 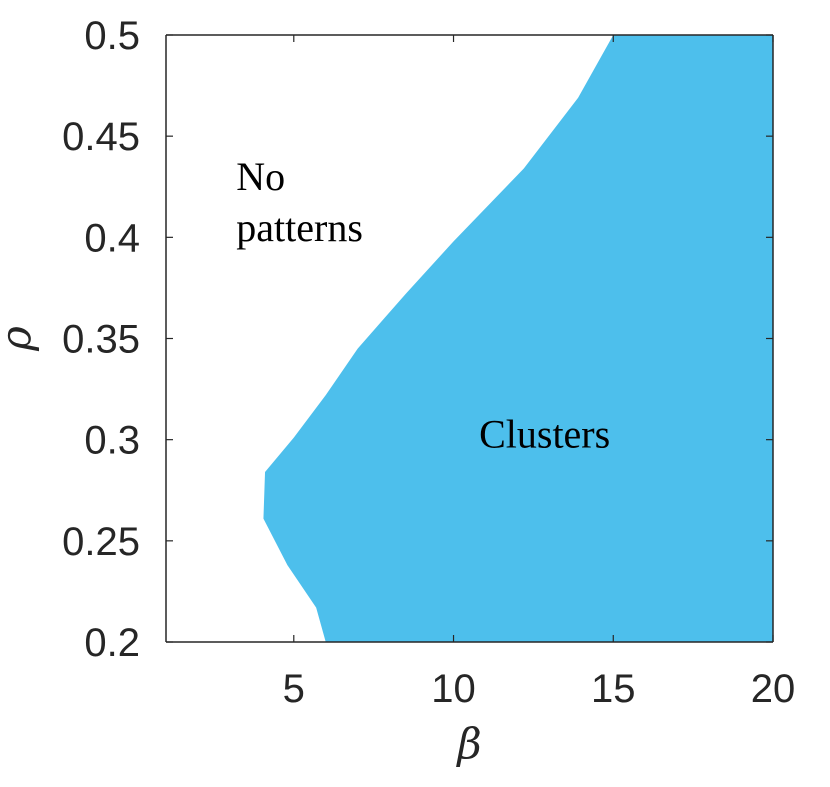 What do you see at coordinates (613, 689) in the screenshot?
I see `x-tick-label: 15` at bounding box center [613, 689].